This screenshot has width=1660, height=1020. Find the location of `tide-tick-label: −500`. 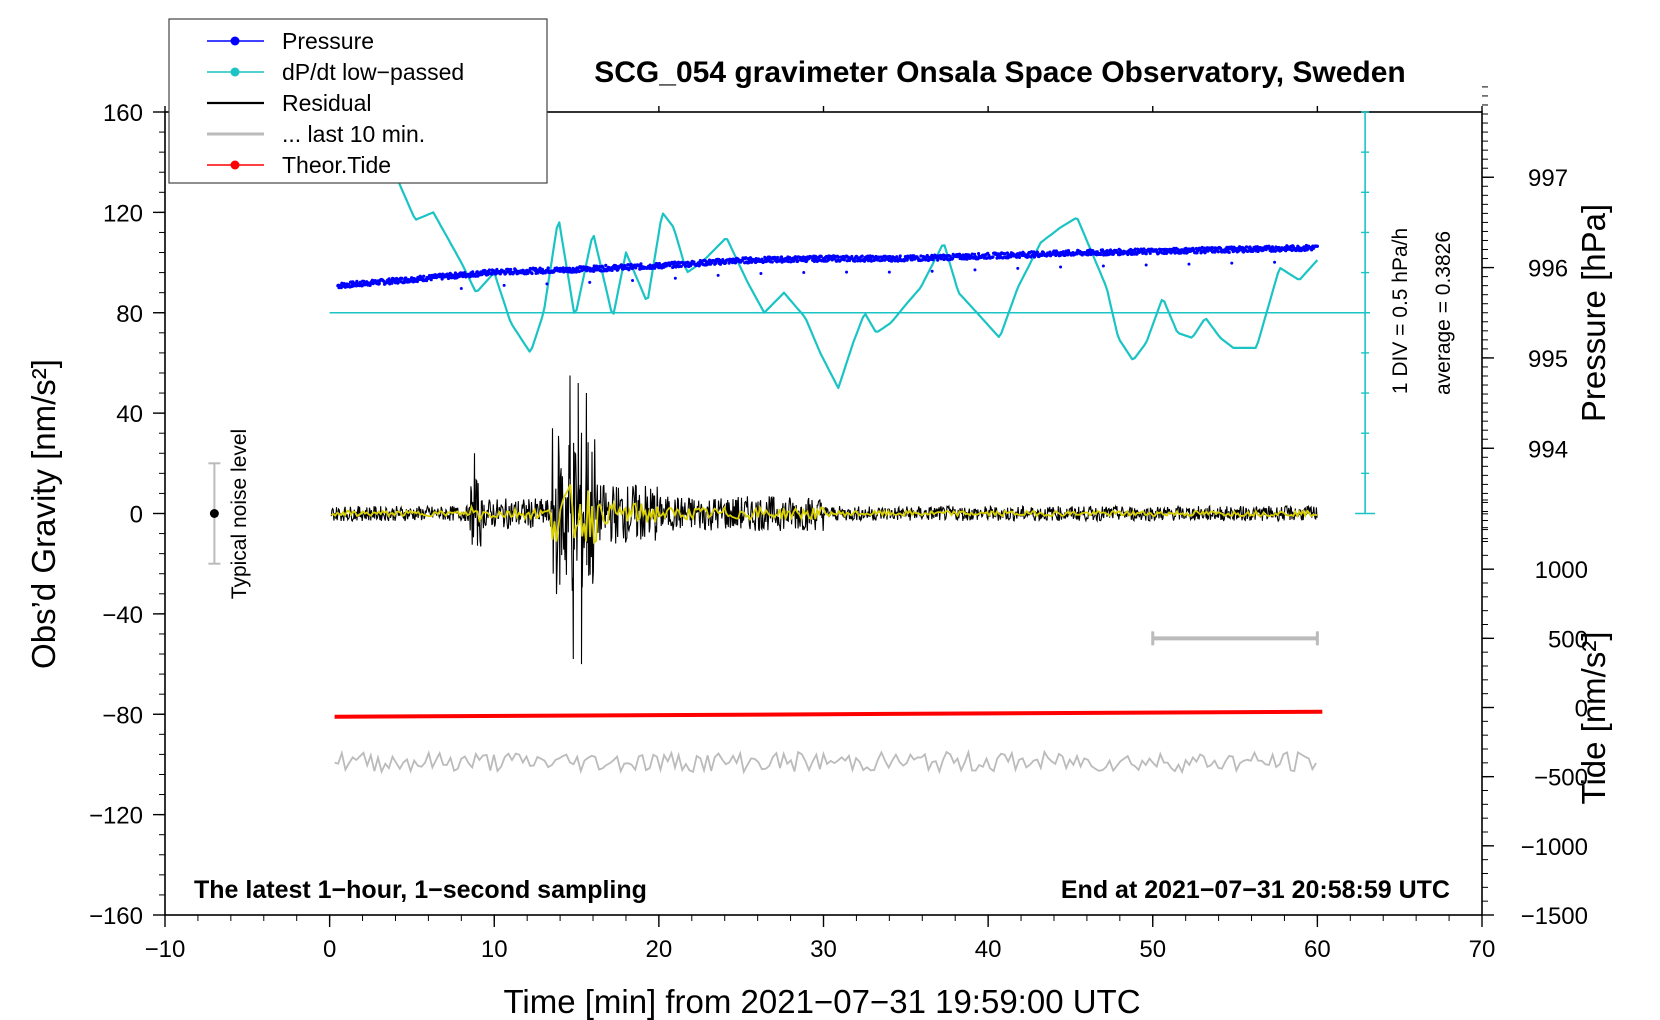

tide-tick-label: −500 is located at coordinates (1561, 778).